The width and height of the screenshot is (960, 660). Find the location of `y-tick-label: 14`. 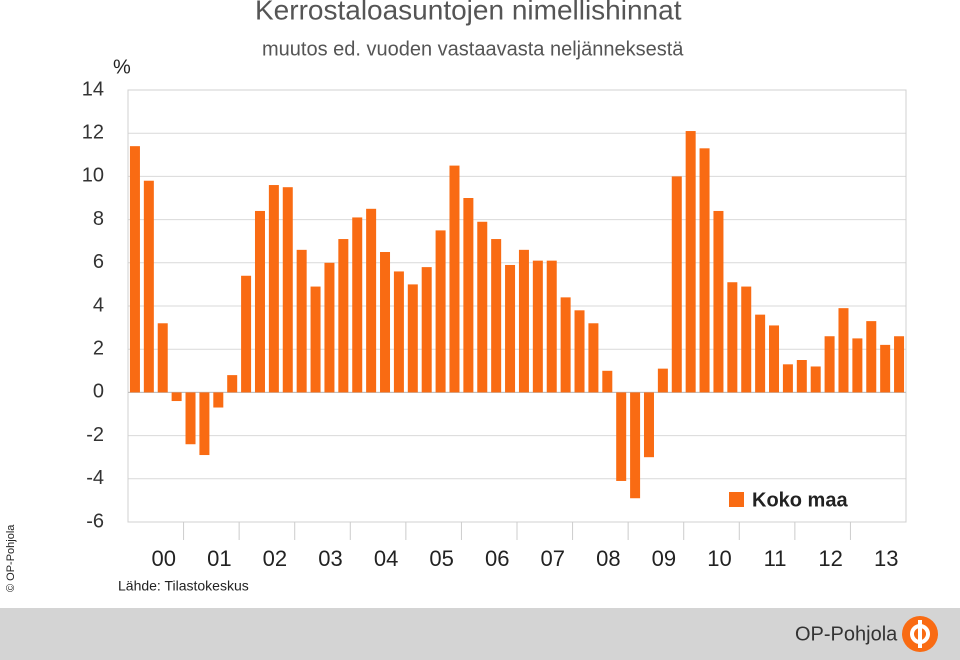

y-tick-label: 14 is located at coordinates (93, 89).